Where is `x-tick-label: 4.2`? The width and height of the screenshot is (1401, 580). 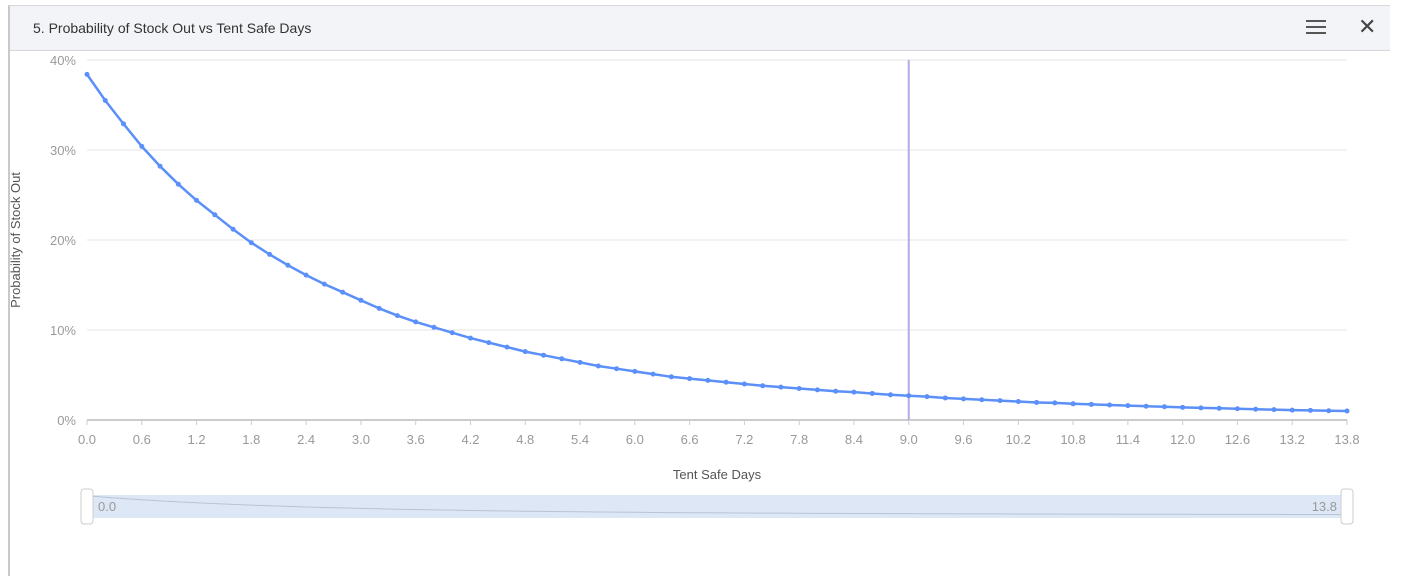
x-tick-label: 4.2 is located at coordinates (470, 439).